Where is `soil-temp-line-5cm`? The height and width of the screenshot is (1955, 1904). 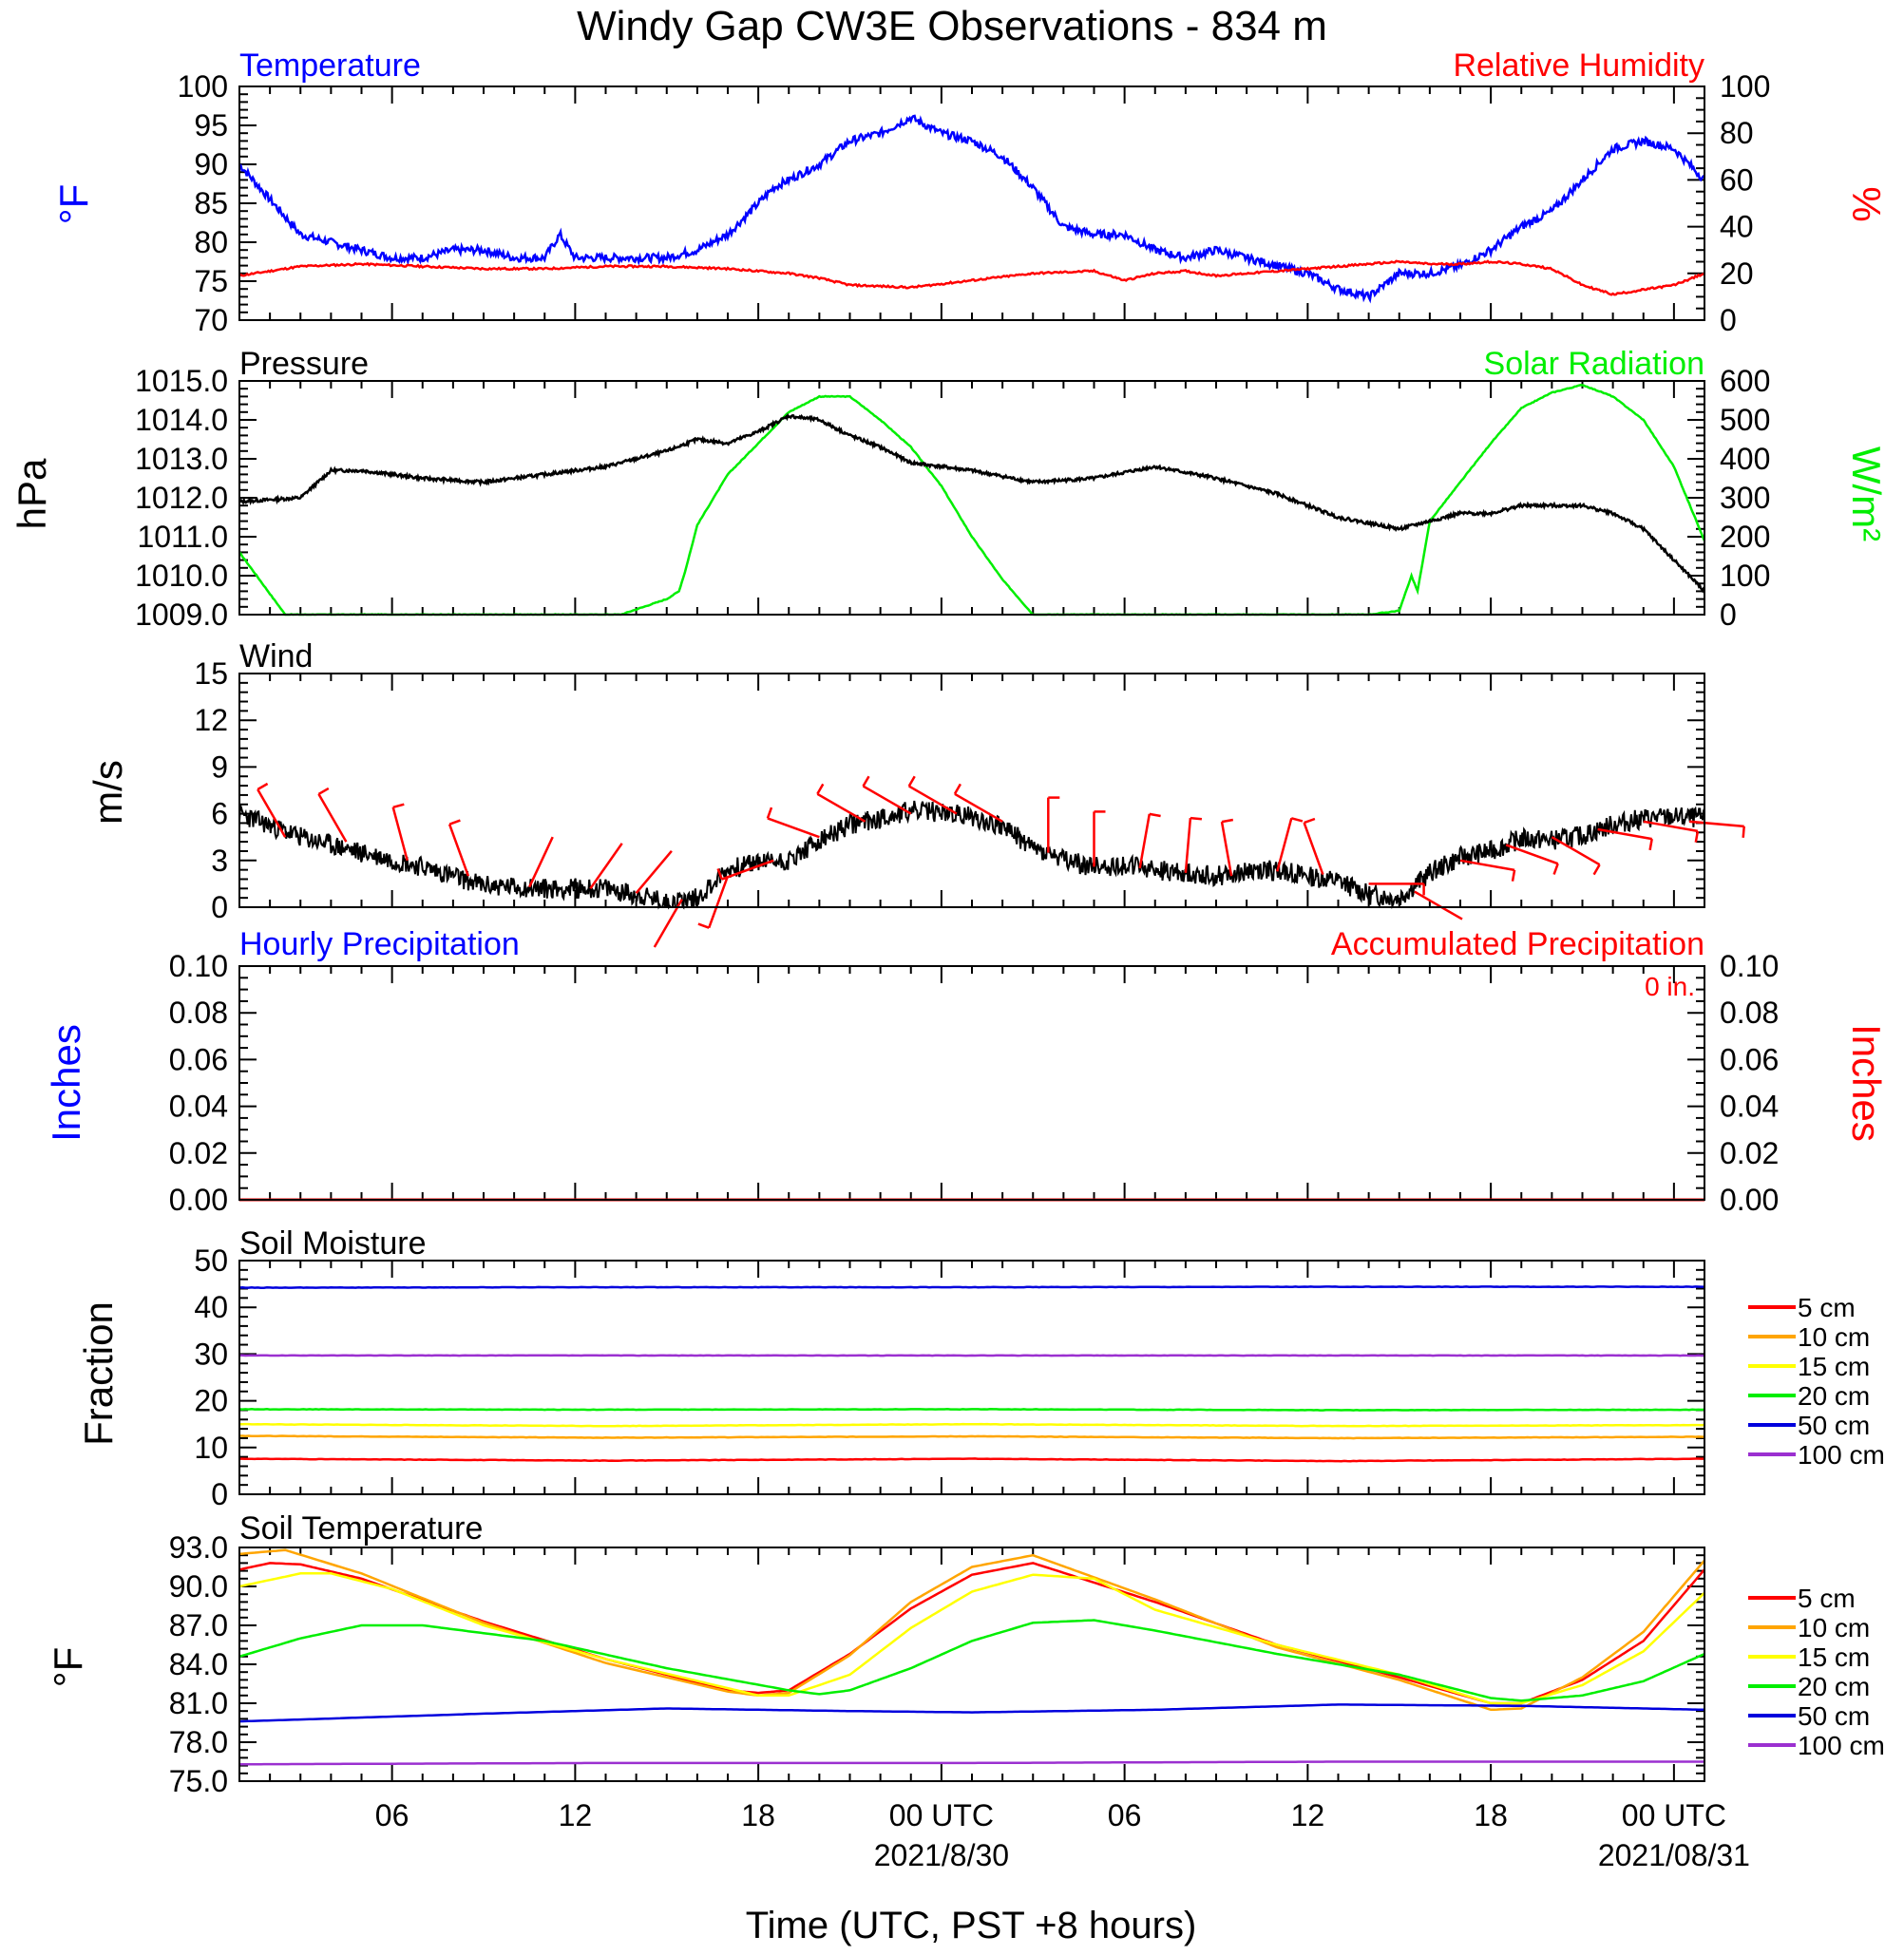
soil-temp-line-5cm is located at coordinates (971, 1633).